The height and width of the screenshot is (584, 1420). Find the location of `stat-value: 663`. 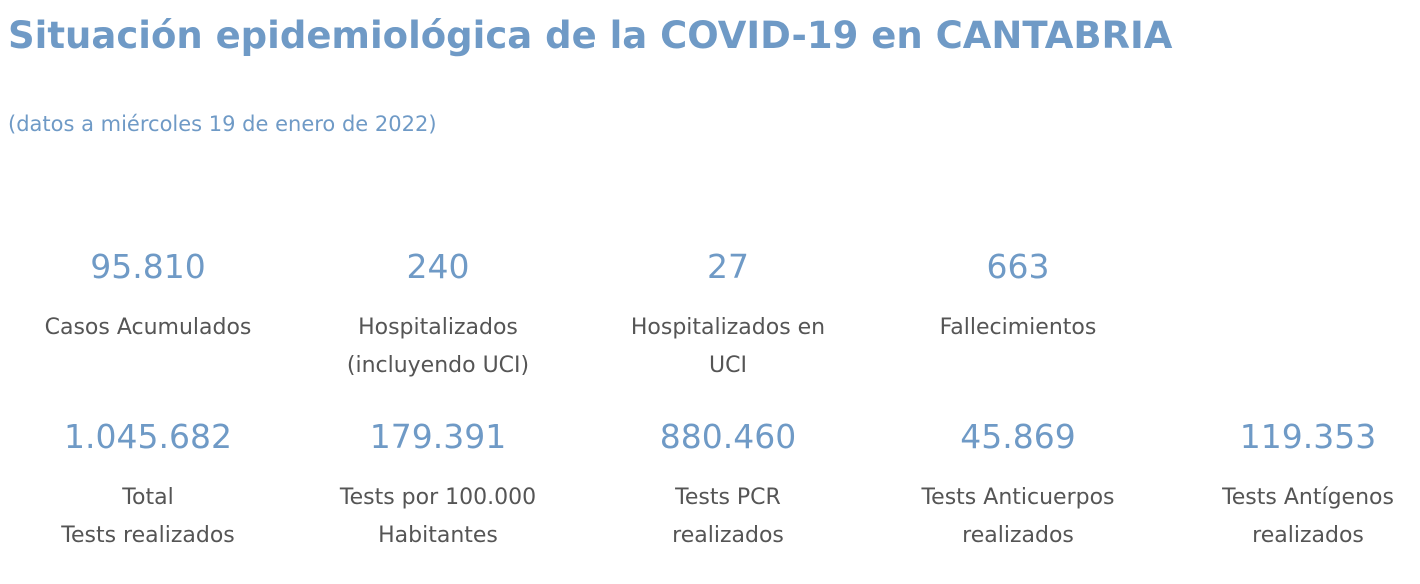

stat-value: 663 is located at coordinates (1018, 266).